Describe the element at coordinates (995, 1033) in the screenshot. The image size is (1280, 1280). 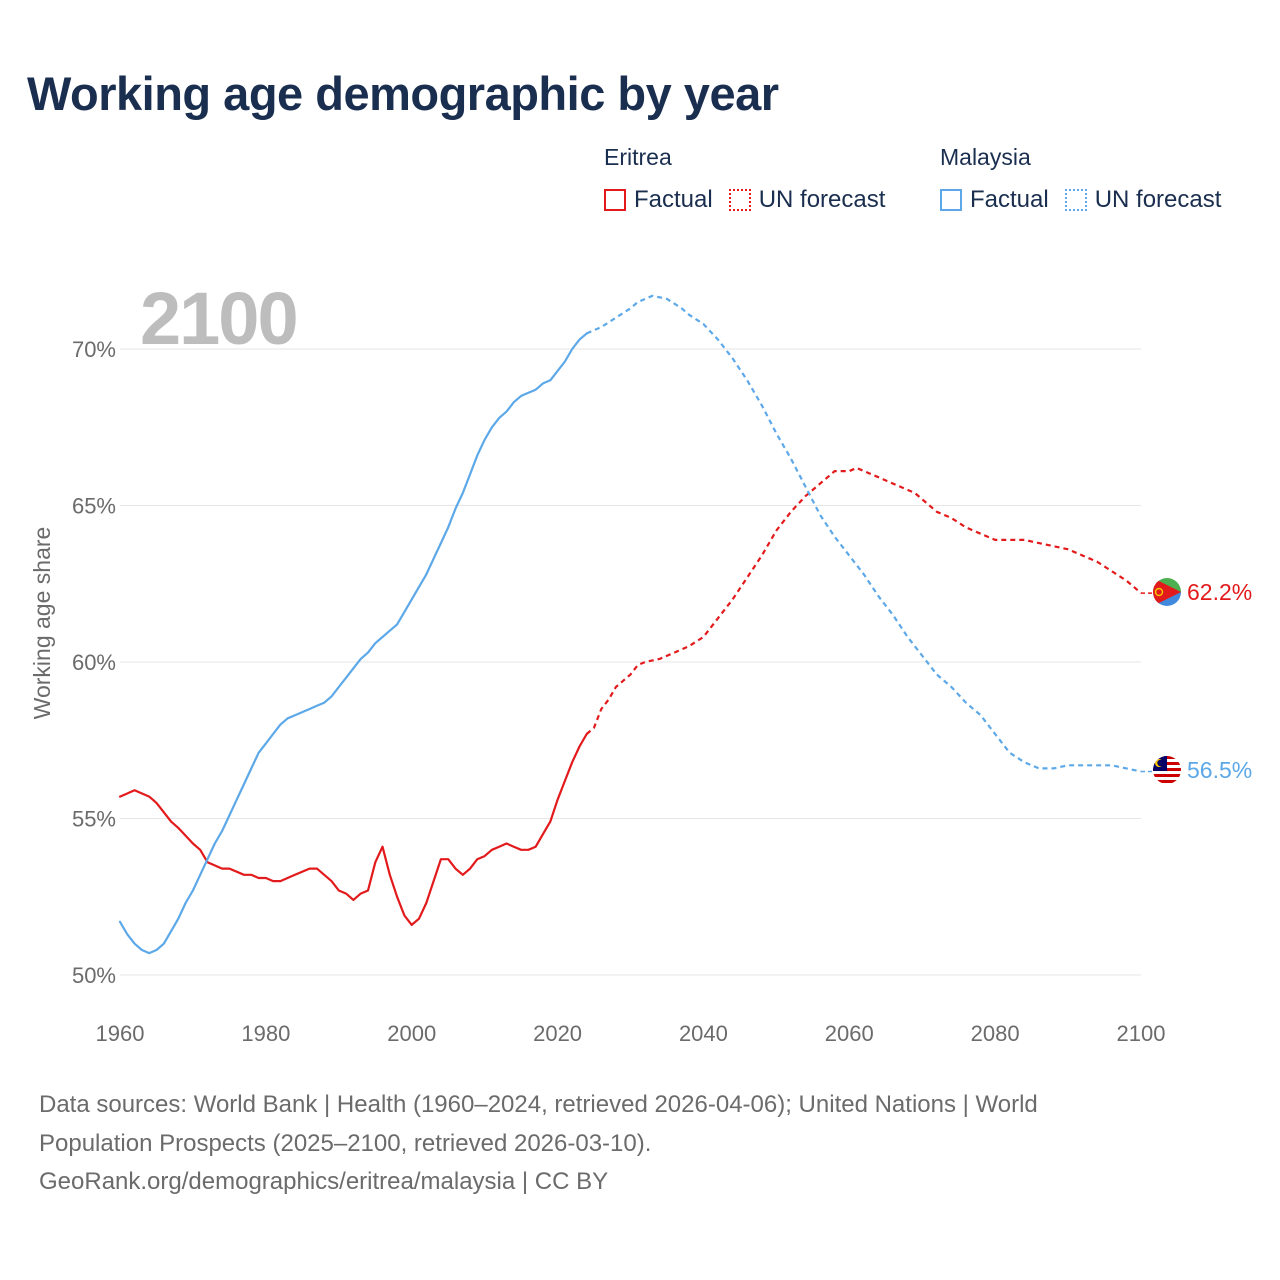
I see `x-tick-label: 2080` at that location.